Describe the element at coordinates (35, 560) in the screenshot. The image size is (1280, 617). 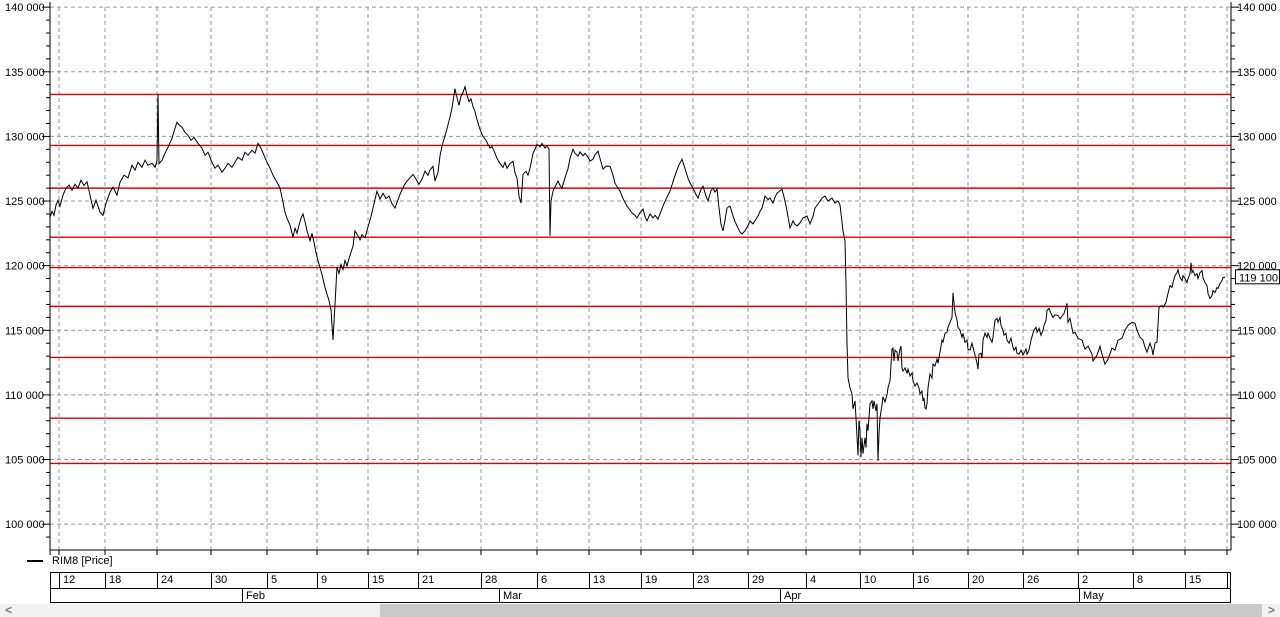
I see `series-line-swatch` at that location.